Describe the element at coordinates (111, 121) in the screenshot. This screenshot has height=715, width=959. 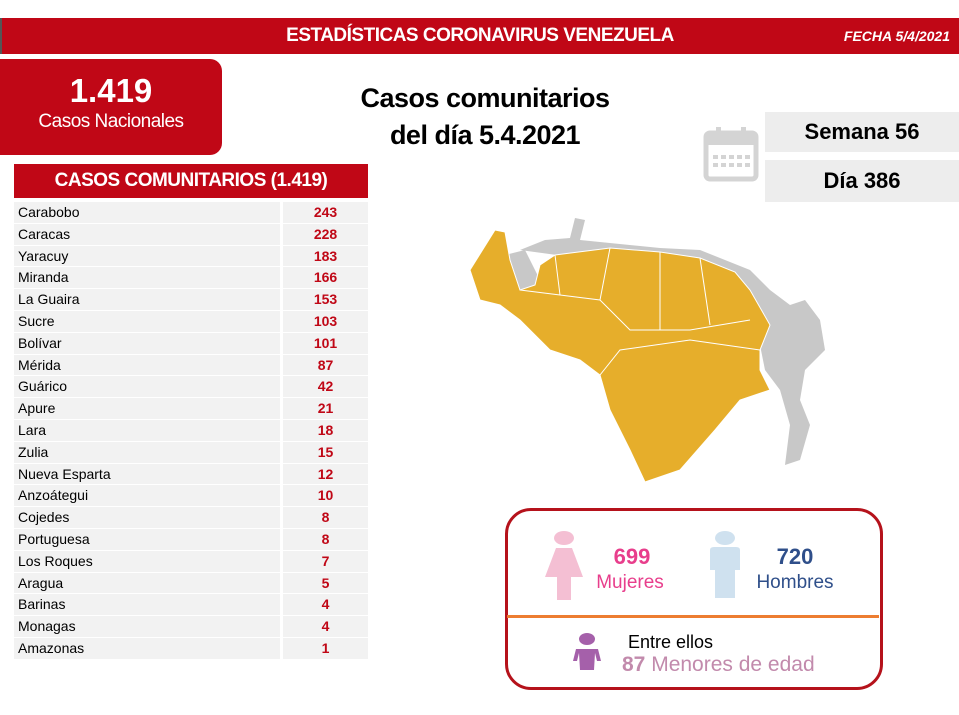
I see `national-cases-label: Casos Nacionales` at that location.